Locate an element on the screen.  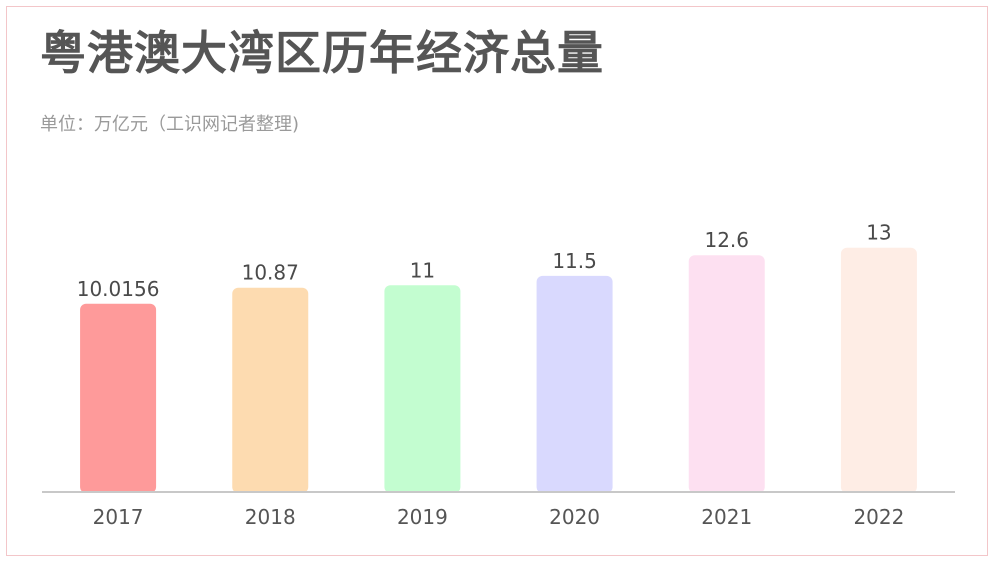
x-tick-label-2019: 2019 is located at coordinates (422, 517).